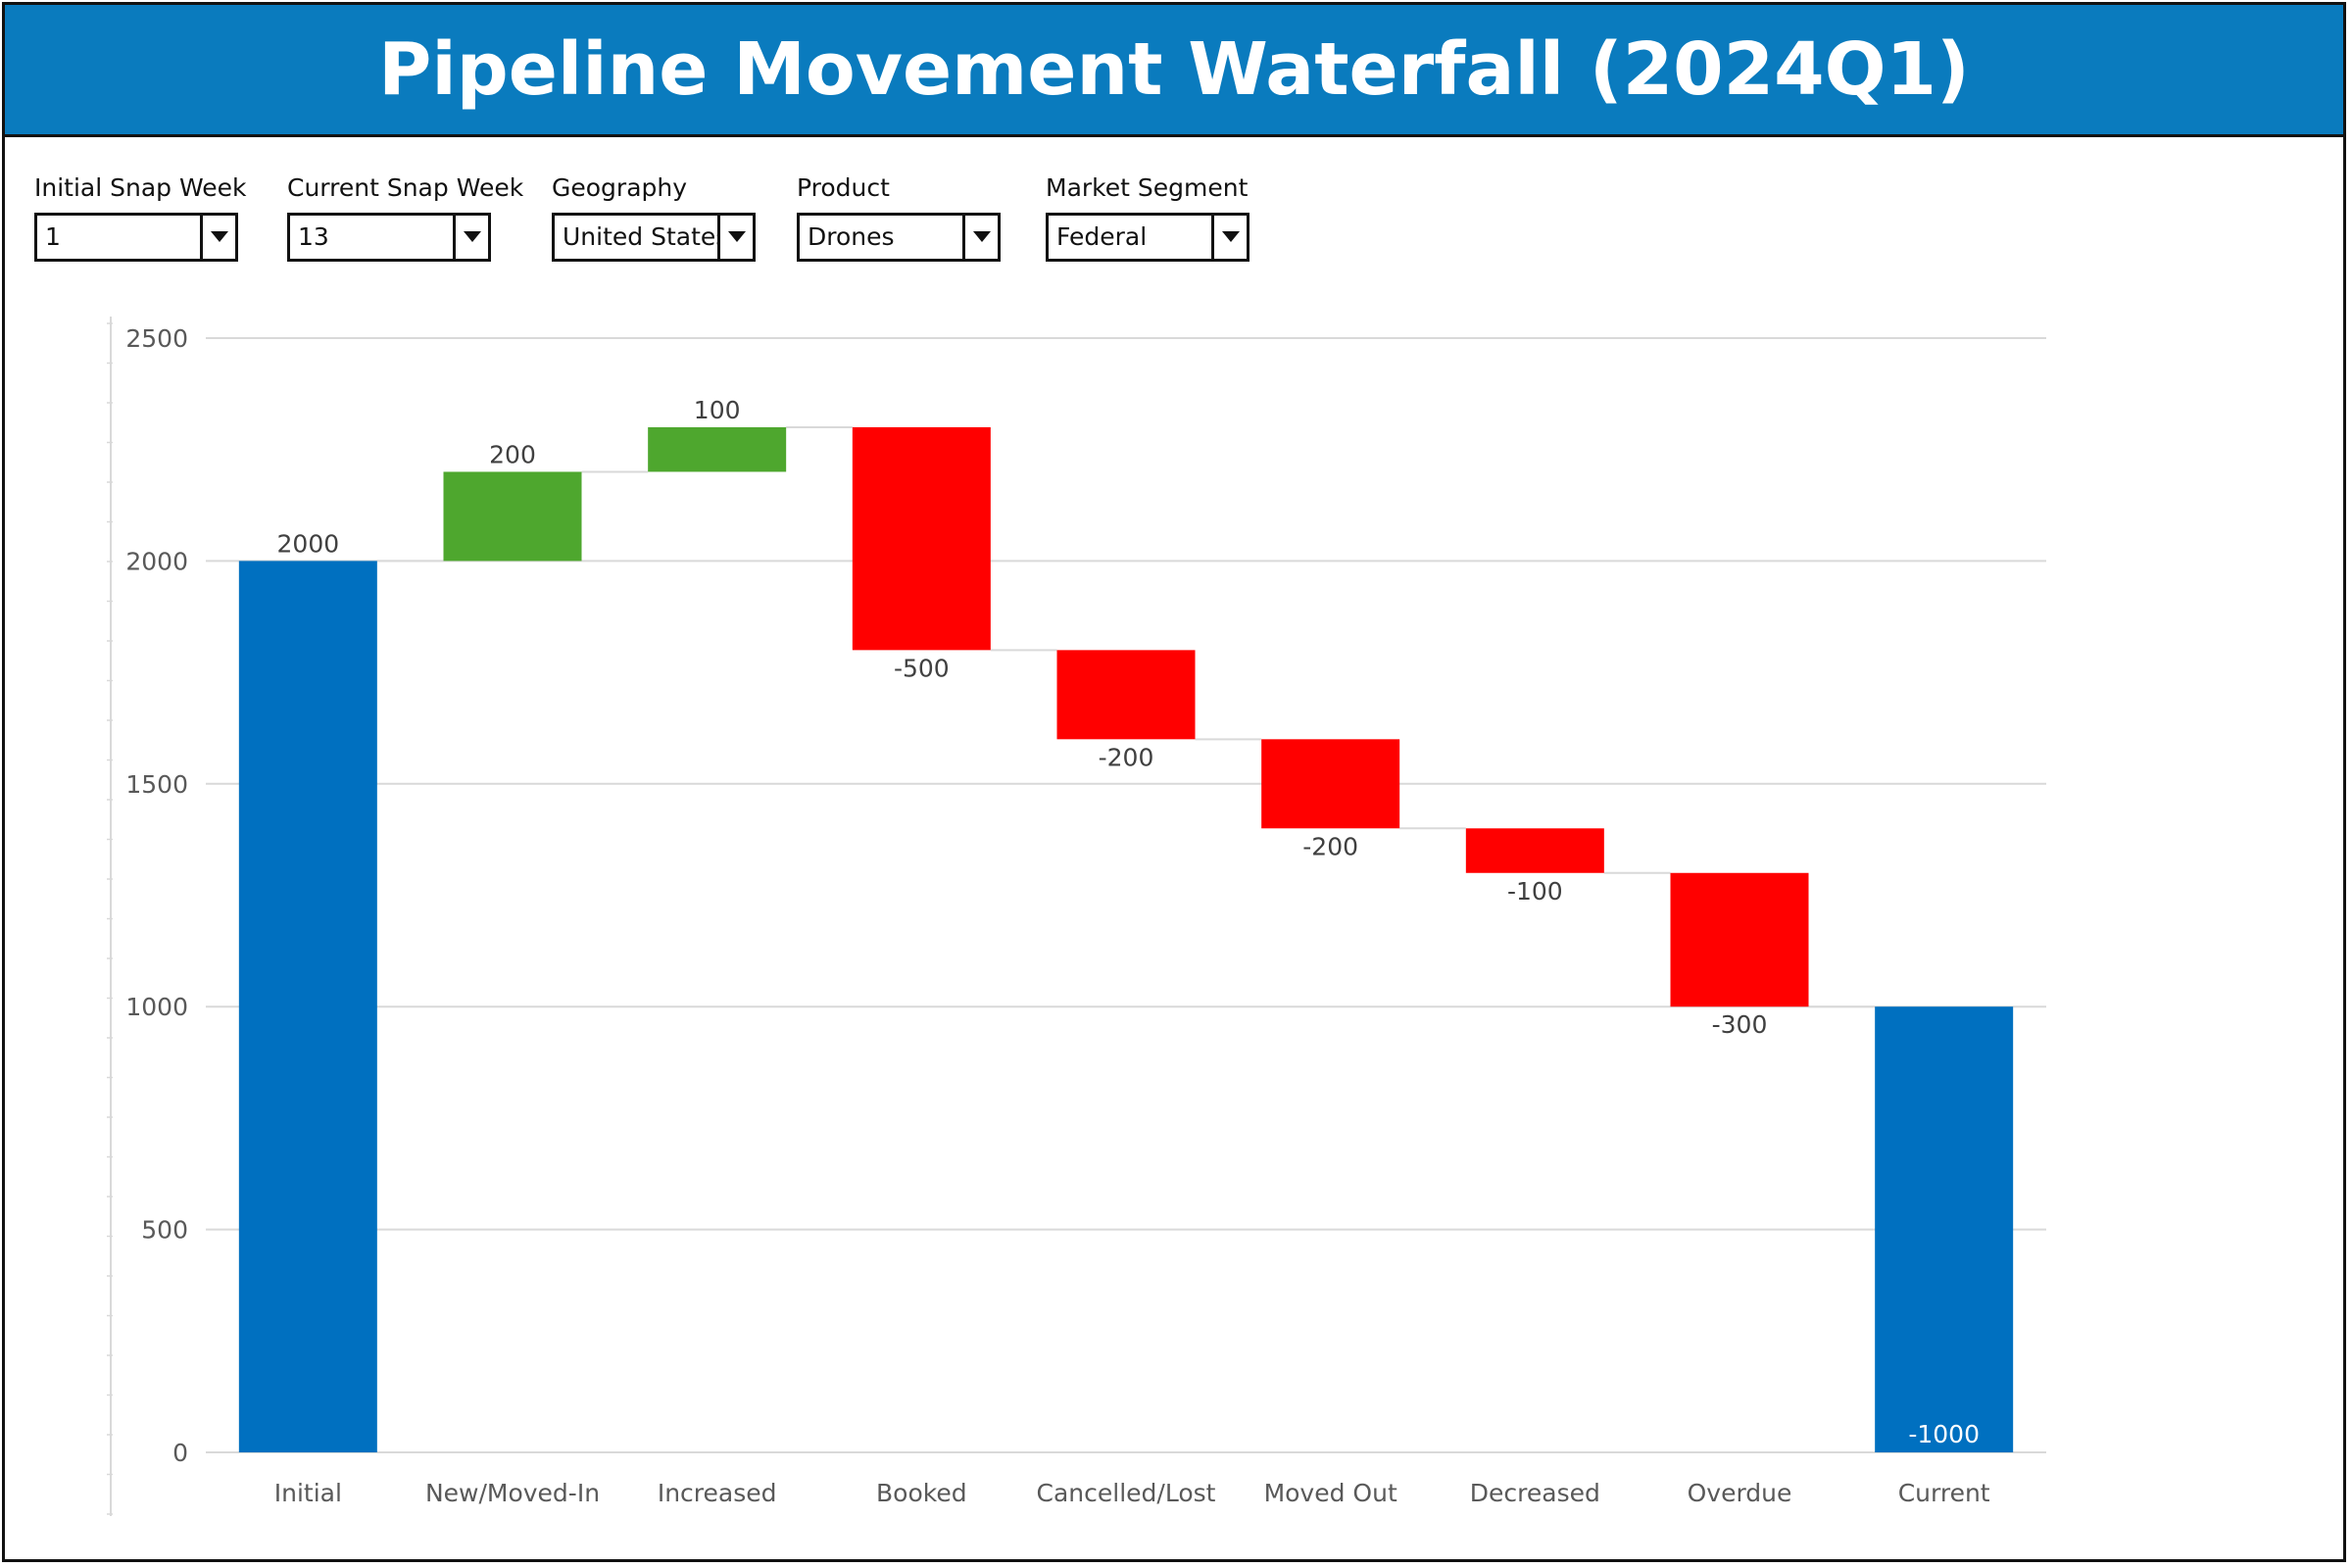  I want to click on data-label: 2000, so click(308, 543).